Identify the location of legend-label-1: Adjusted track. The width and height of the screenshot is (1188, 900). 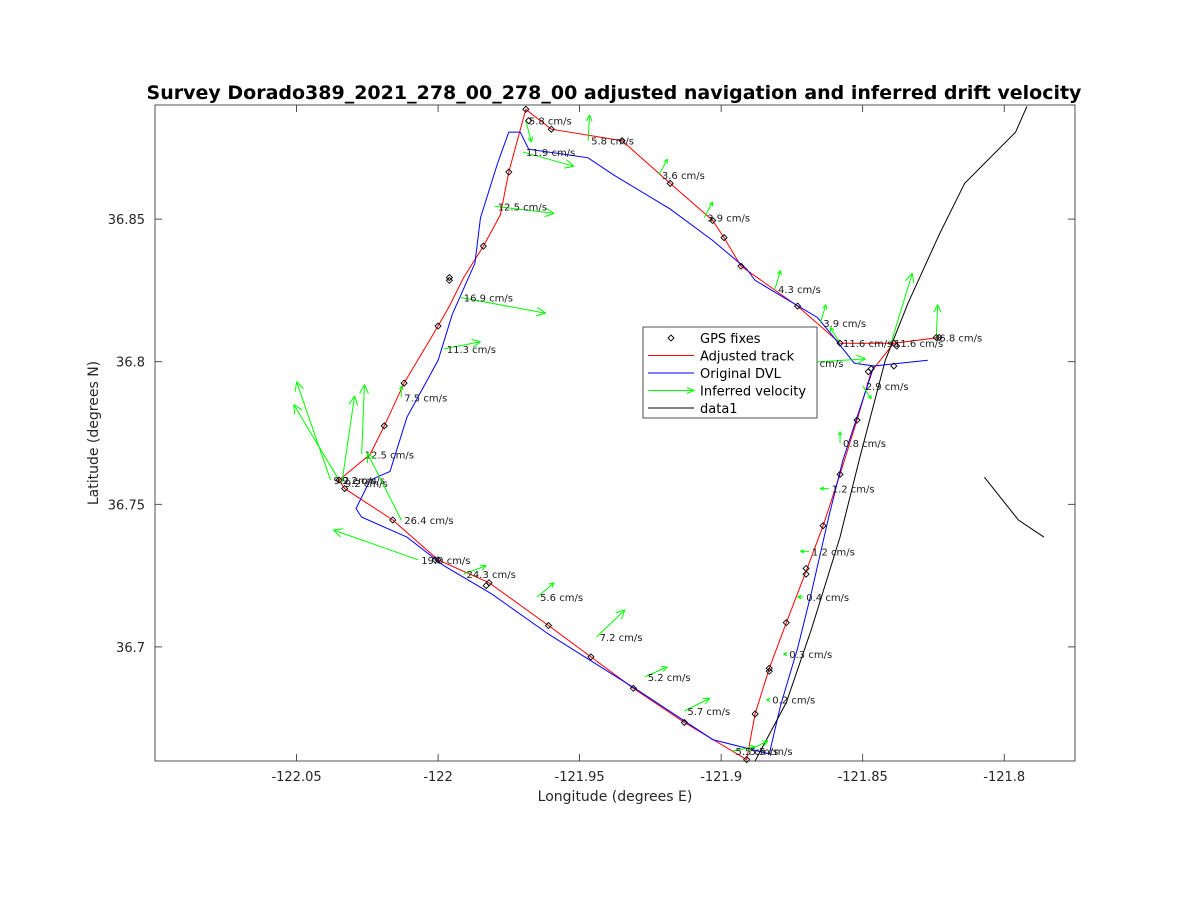
(747, 357).